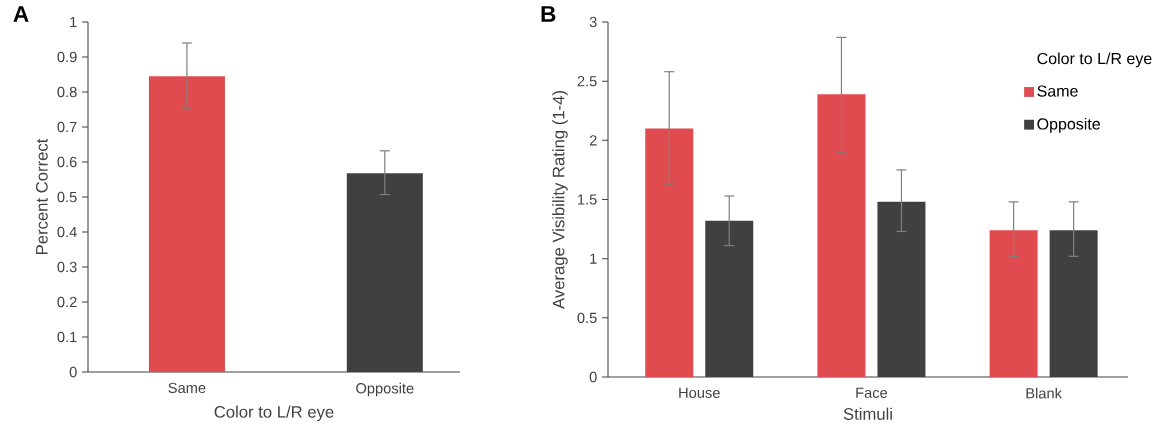 This screenshot has width=1168, height=443. I want to click on legend-label: Opposite, so click(1068, 125).